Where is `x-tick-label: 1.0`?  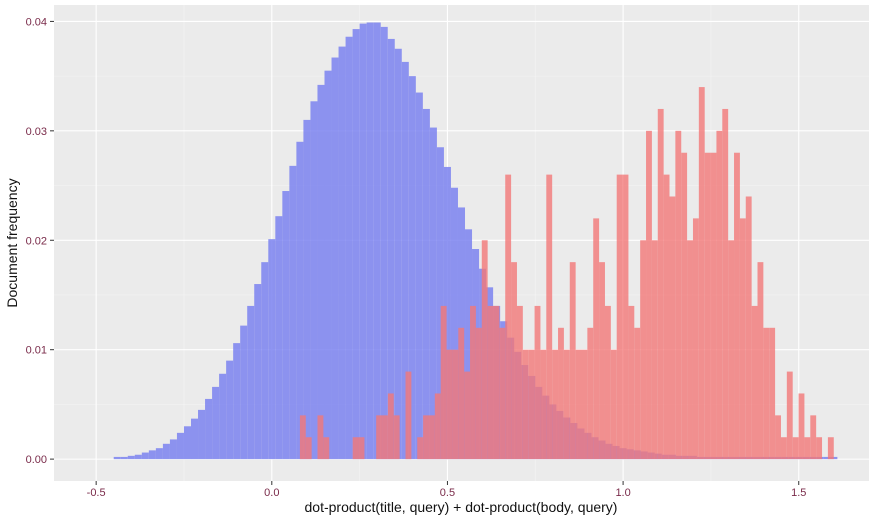 x-tick-label: 1.0 is located at coordinates (622, 493).